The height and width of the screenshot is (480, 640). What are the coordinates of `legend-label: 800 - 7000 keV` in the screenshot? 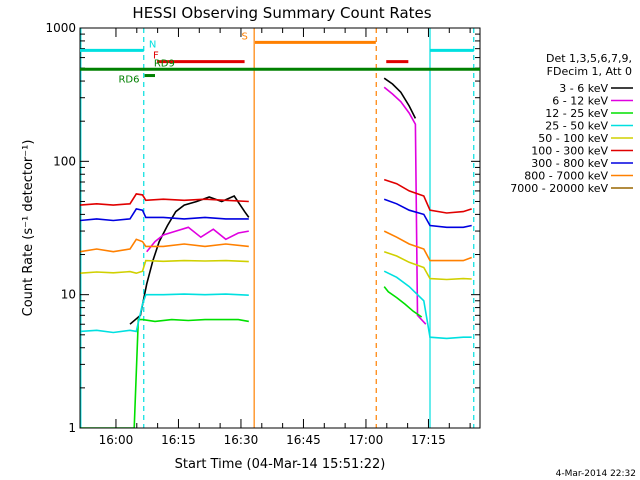 It's located at (566, 176).